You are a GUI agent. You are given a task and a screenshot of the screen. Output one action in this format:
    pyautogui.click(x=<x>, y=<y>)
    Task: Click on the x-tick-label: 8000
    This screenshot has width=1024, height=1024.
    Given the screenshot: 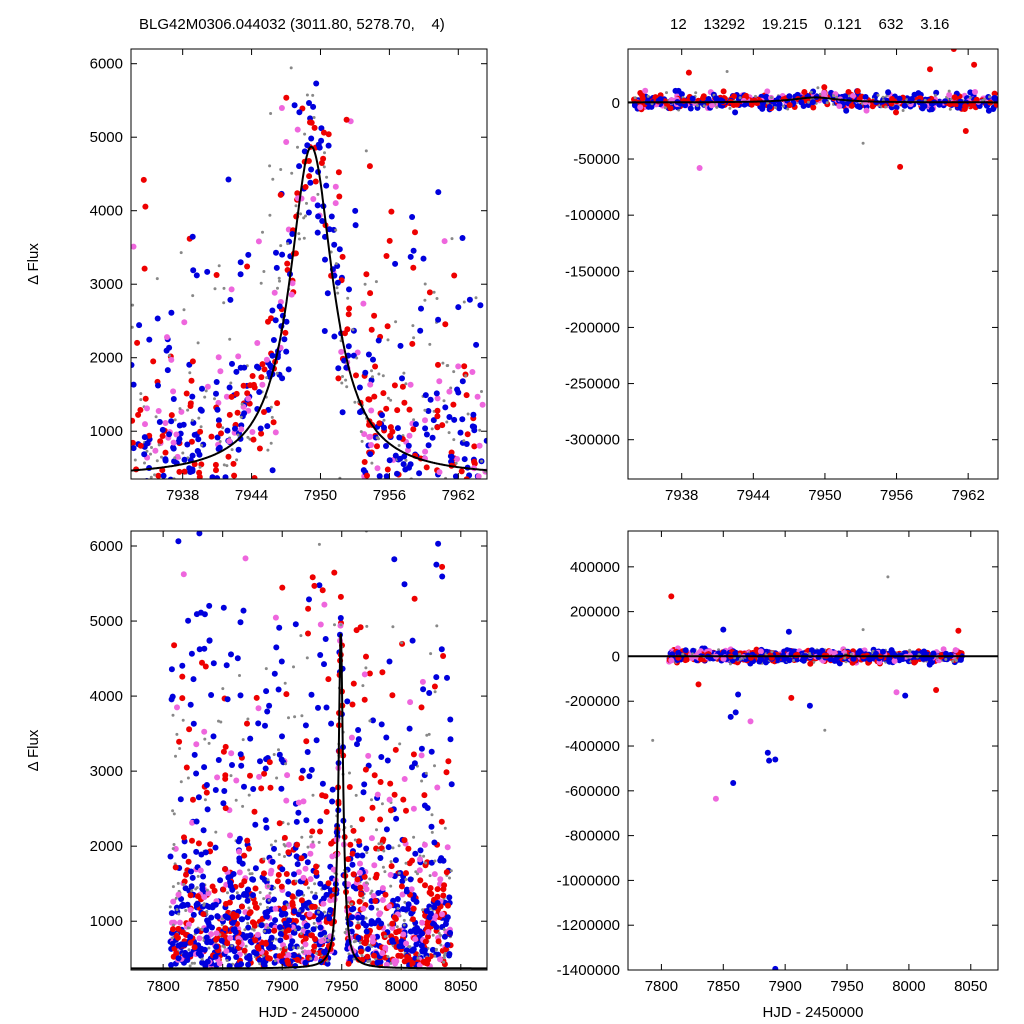 What is the action you would take?
    pyautogui.click(x=401, y=986)
    